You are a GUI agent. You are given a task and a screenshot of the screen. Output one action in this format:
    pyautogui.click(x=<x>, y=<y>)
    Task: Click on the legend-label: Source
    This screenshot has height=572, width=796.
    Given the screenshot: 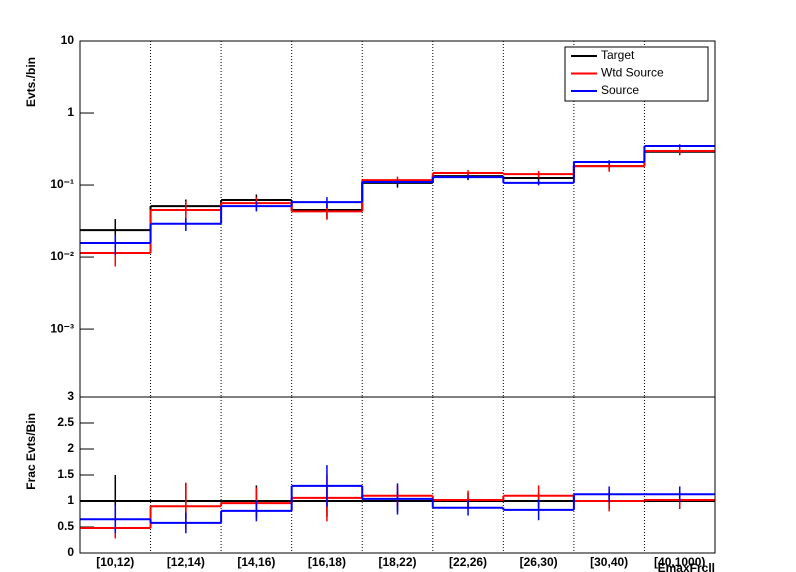 What is the action you would take?
    pyautogui.click(x=620, y=90)
    